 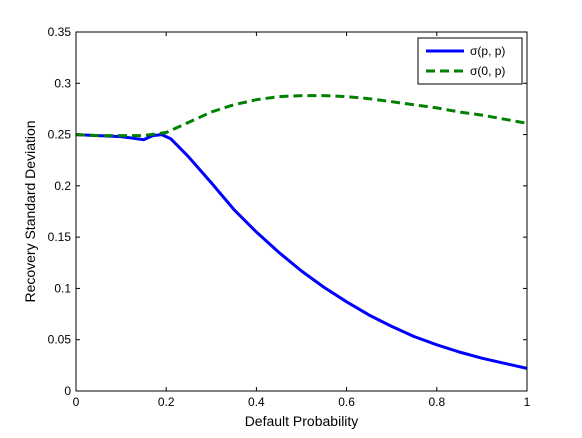 I want to click on x-tick-label: 0.6, so click(x=346, y=402).